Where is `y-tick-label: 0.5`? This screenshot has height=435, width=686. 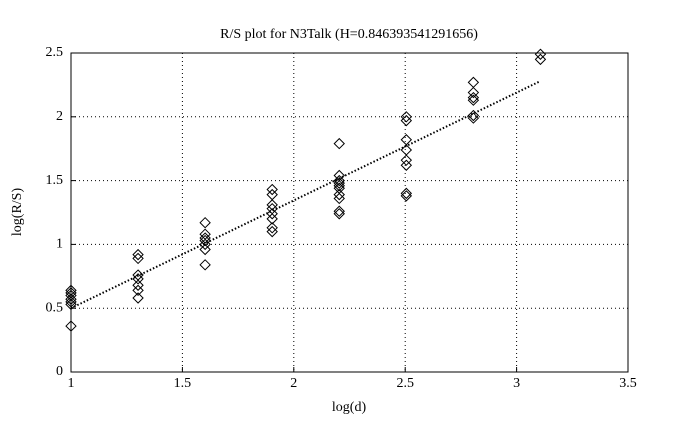
y-tick-label: 0.5 is located at coordinates (55, 307).